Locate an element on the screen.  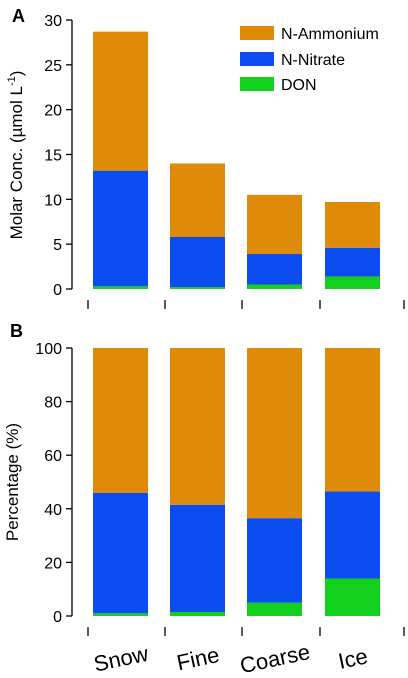
x-tick-label: Snow is located at coordinates (120, 659).